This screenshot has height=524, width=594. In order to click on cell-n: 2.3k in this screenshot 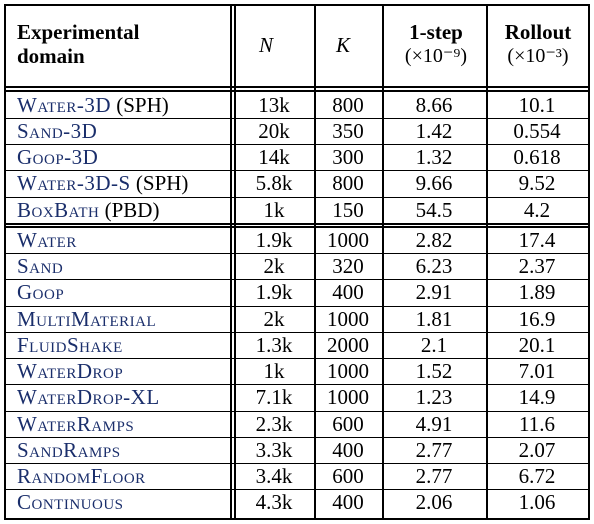, I will do `click(274, 423)`.